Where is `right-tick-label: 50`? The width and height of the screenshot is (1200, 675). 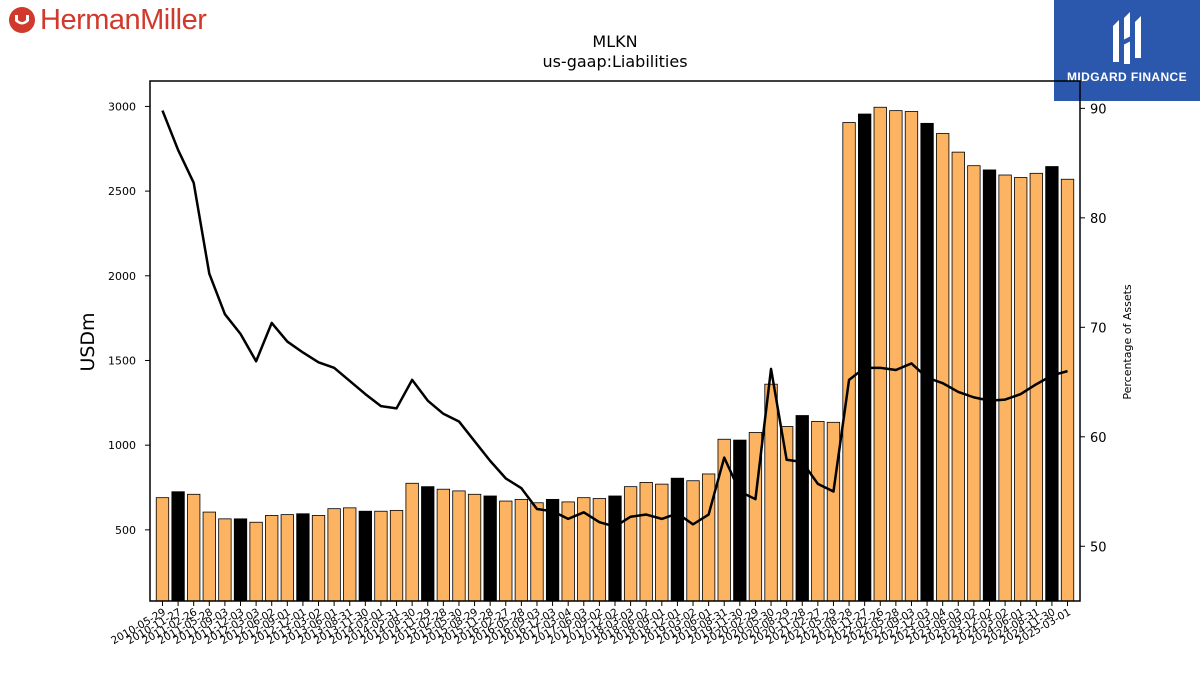 right-tick-label: 50 is located at coordinates (1098, 547).